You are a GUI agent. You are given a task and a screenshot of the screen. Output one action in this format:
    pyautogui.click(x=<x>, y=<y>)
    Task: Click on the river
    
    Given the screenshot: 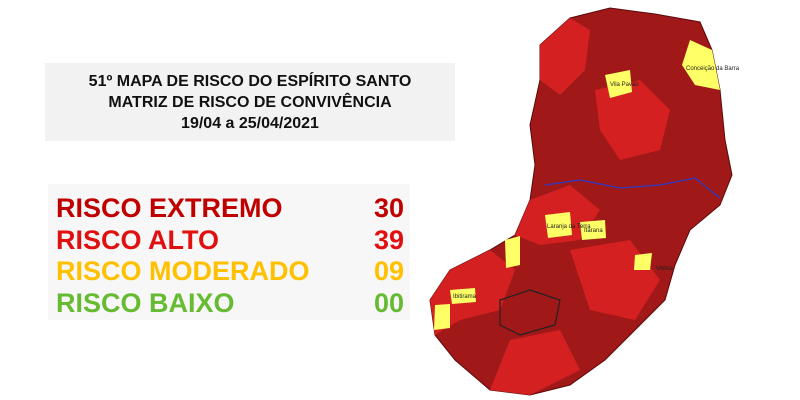 What is the action you would take?
    pyautogui.click(x=632, y=188)
    